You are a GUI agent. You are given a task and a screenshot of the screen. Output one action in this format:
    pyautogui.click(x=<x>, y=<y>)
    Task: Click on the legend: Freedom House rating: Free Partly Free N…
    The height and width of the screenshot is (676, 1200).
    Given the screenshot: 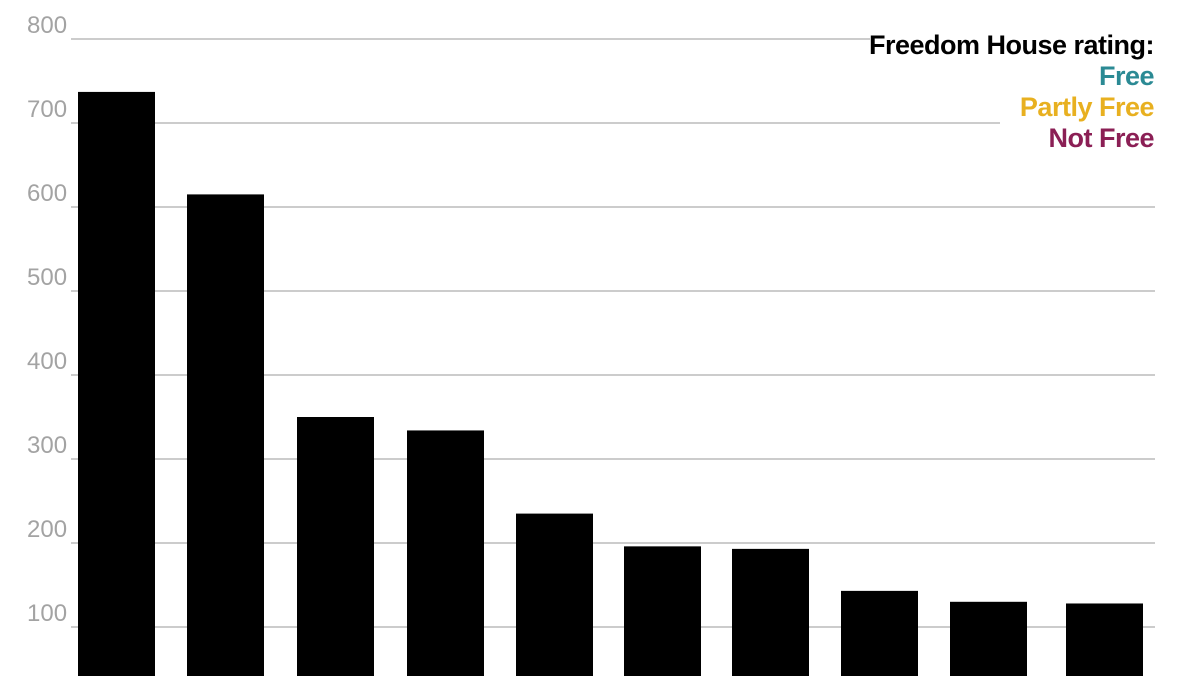 What is the action you would take?
    pyautogui.click(x=1011, y=92)
    